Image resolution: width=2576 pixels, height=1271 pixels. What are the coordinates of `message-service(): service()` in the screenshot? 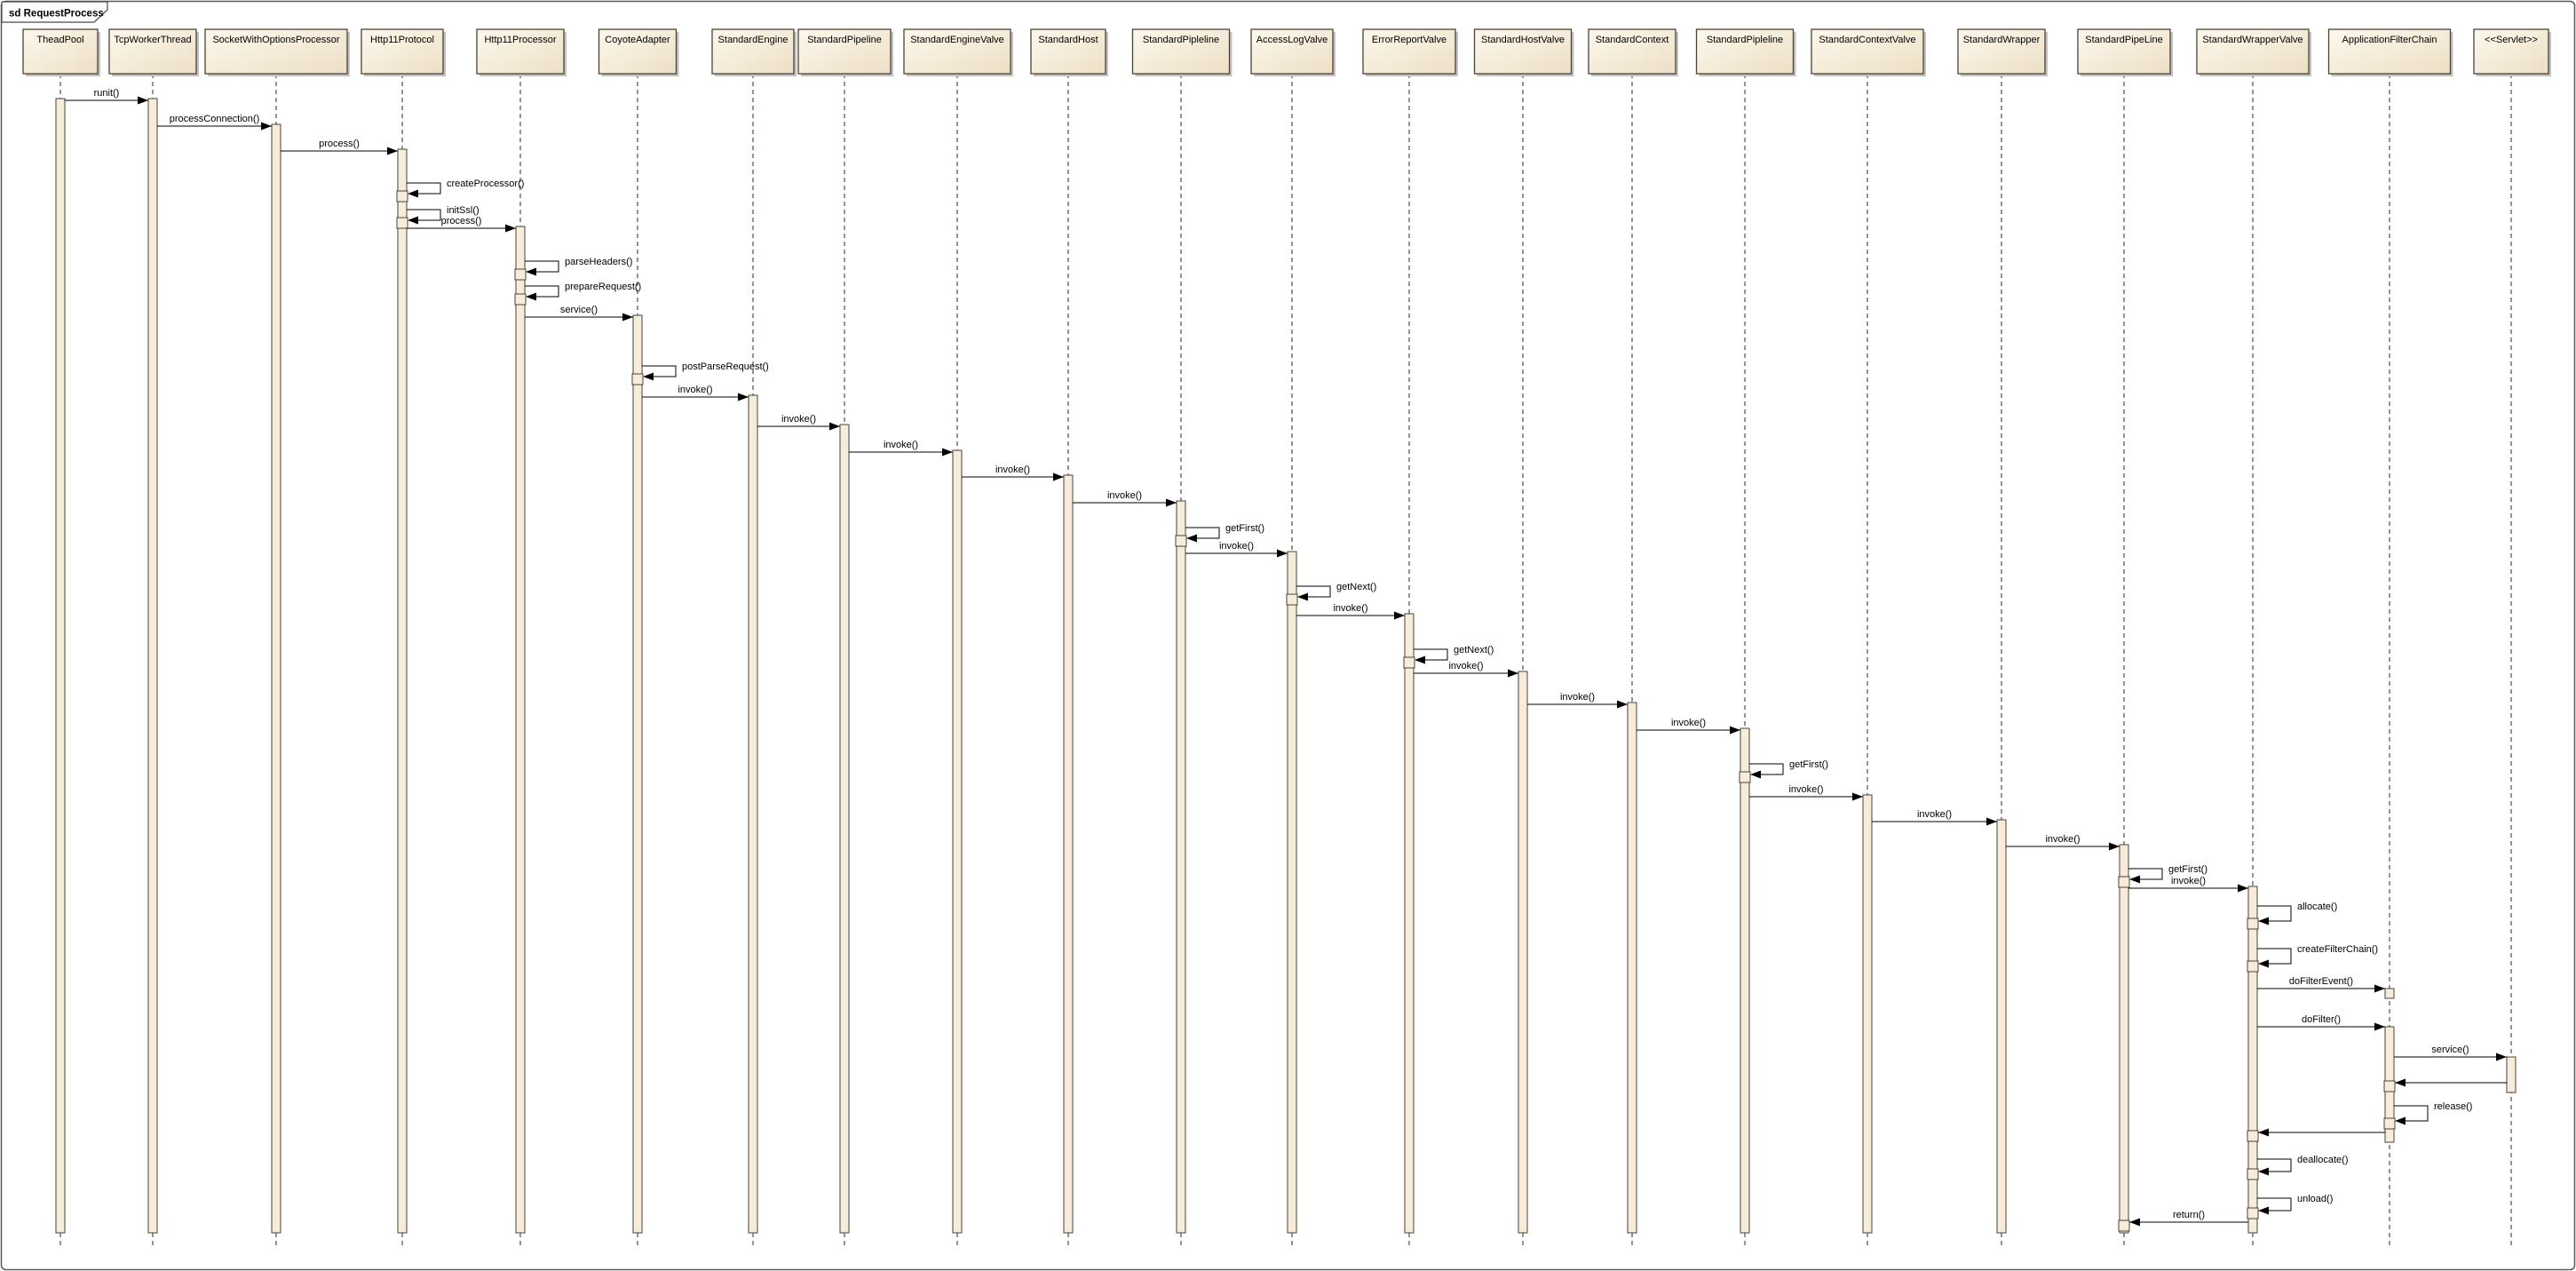 It's located at (2451, 1053).